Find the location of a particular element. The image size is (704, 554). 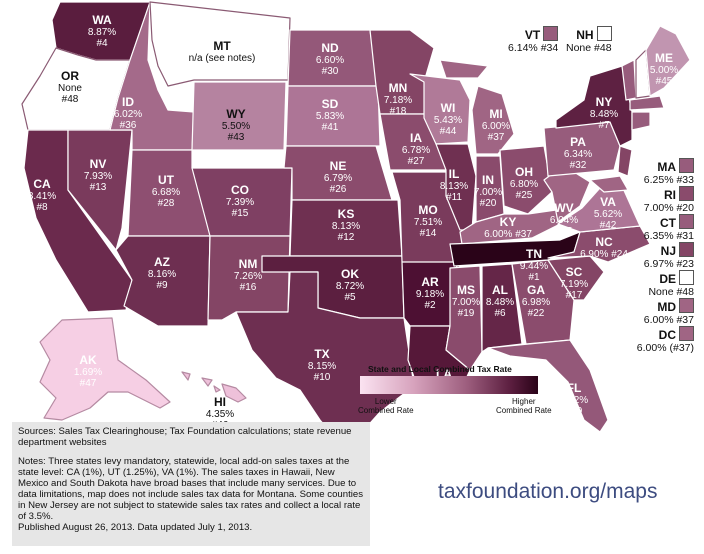

label-WY-rank: #43 is located at coordinates (236, 137).